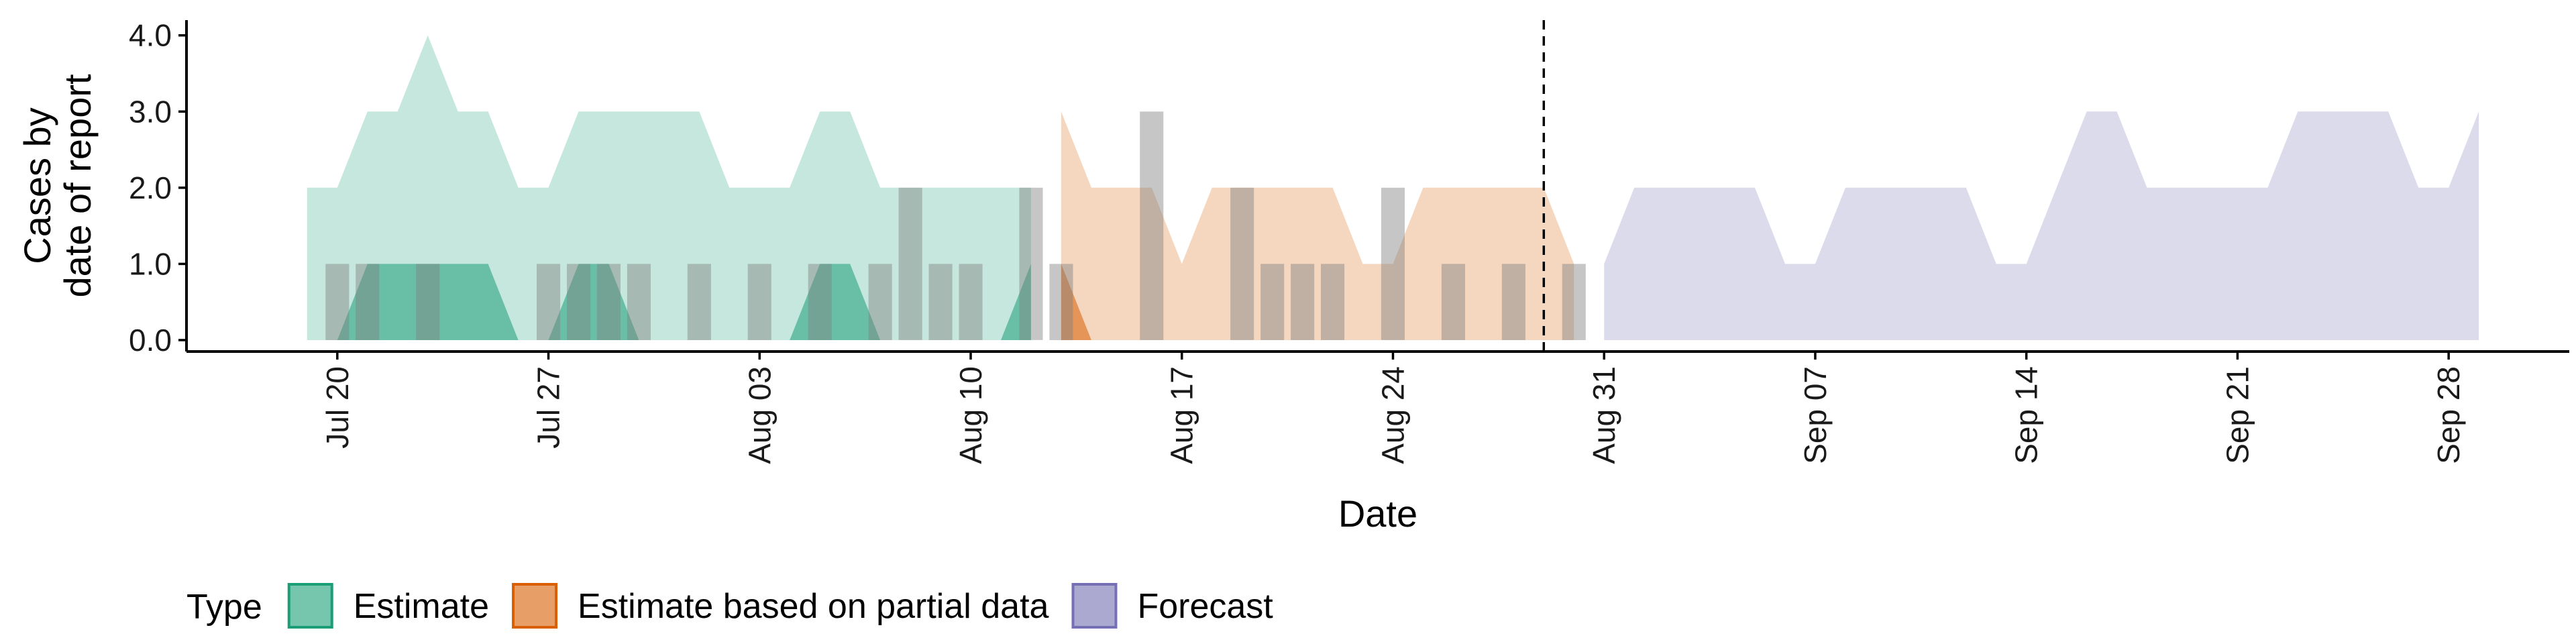 Image resolution: width=2576 pixels, height=644 pixels. Describe the element at coordinates (150, 263) in the screenshot. I see `y-tick-label: 1.0` at that location.